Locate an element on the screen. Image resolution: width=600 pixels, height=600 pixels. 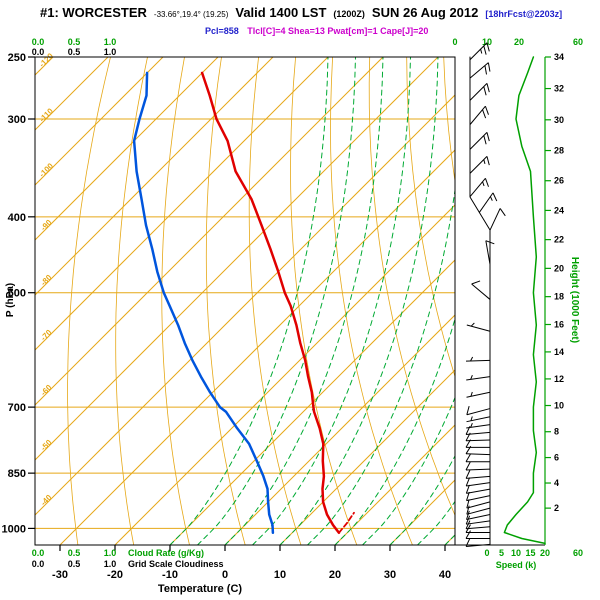
svg-text: -80 is located at coordinates (46, 280).